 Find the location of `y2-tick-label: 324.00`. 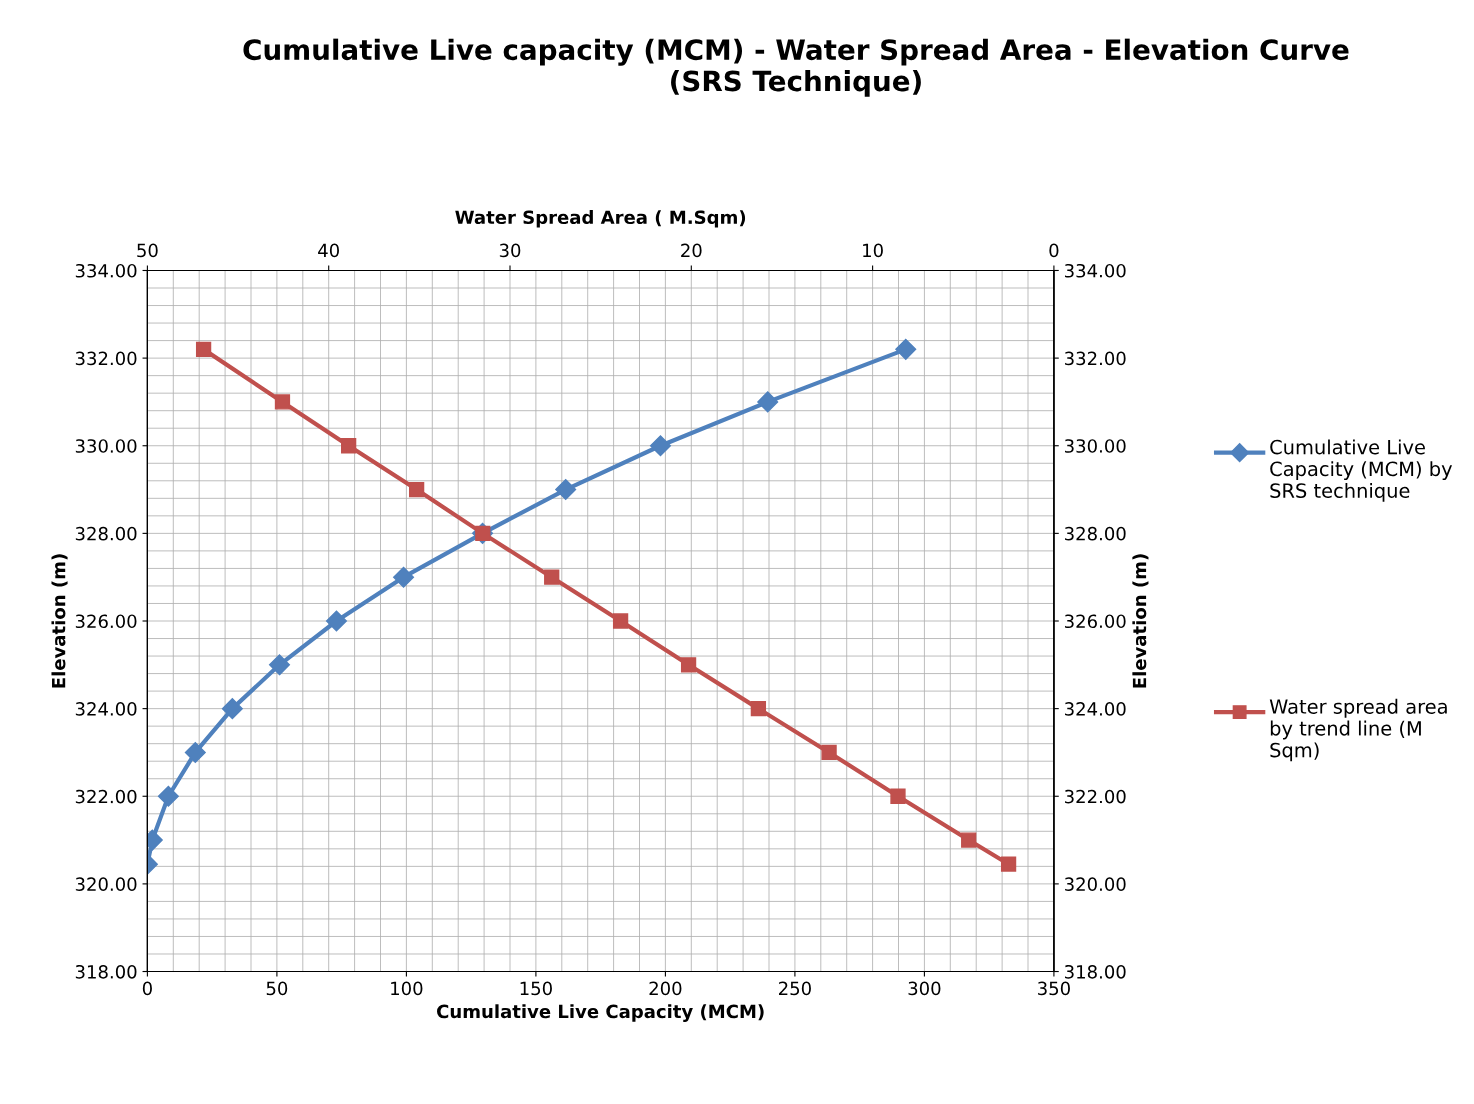

y2-tick-label: 324.00 is located at coordinates (1095, 709).